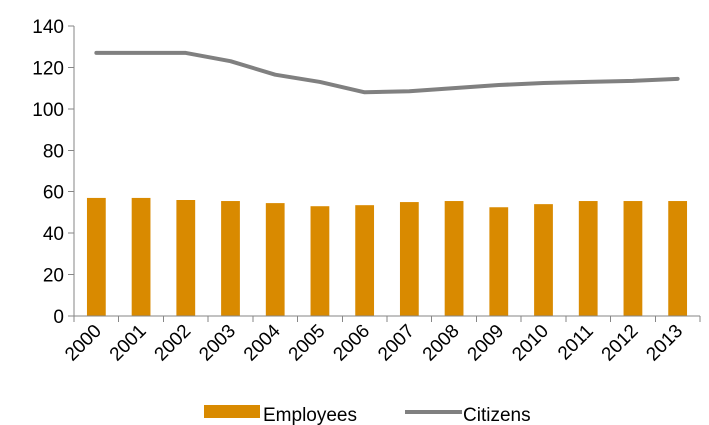 This screenshot has height=425, width=709. Describe the element at coordinates (441, 343) in the screenshot. I see `x-tick-label: 2008` at that location.